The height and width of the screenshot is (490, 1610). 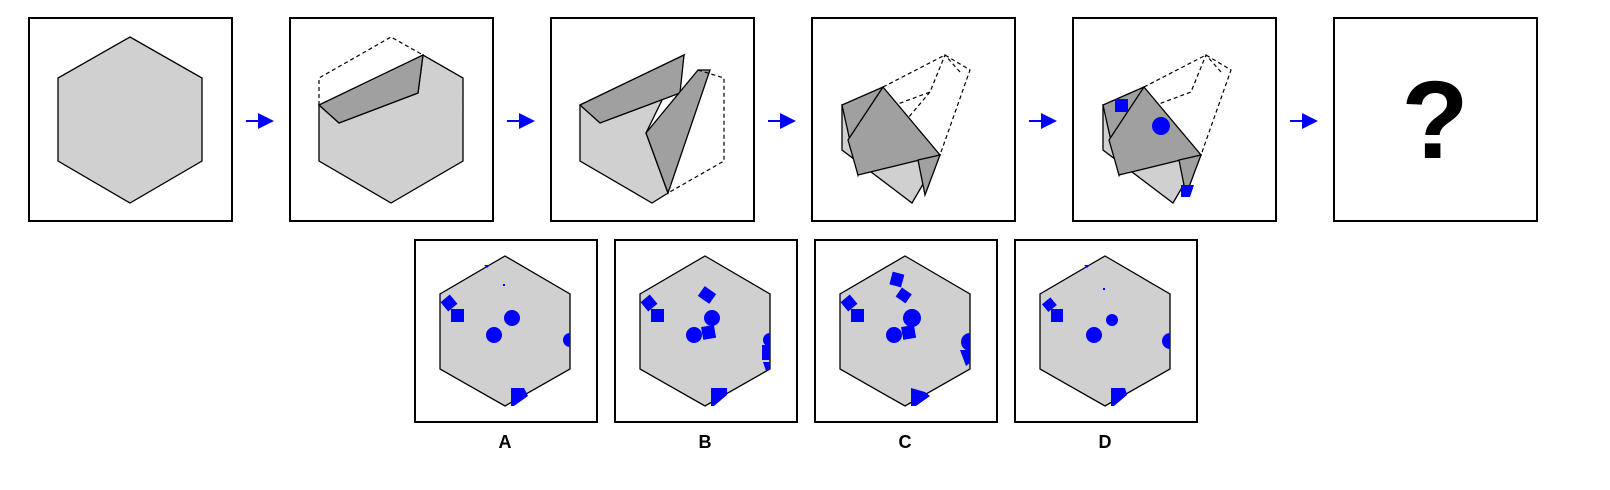 What do you see at coordinates (906, 345) in the screenshot?
I see `option-c: C` at bounding box center [906, 345].